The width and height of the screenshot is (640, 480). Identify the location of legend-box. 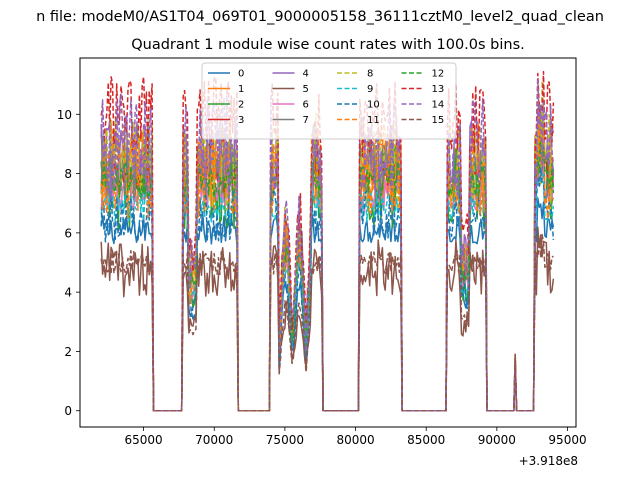
(329, 101).